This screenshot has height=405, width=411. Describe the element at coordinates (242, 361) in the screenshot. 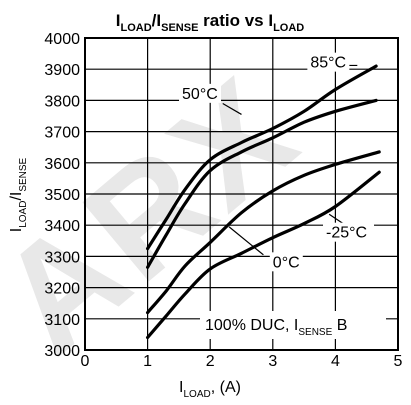

I see `x-tick-labels: 0 1 2 3 4 5` at that location.